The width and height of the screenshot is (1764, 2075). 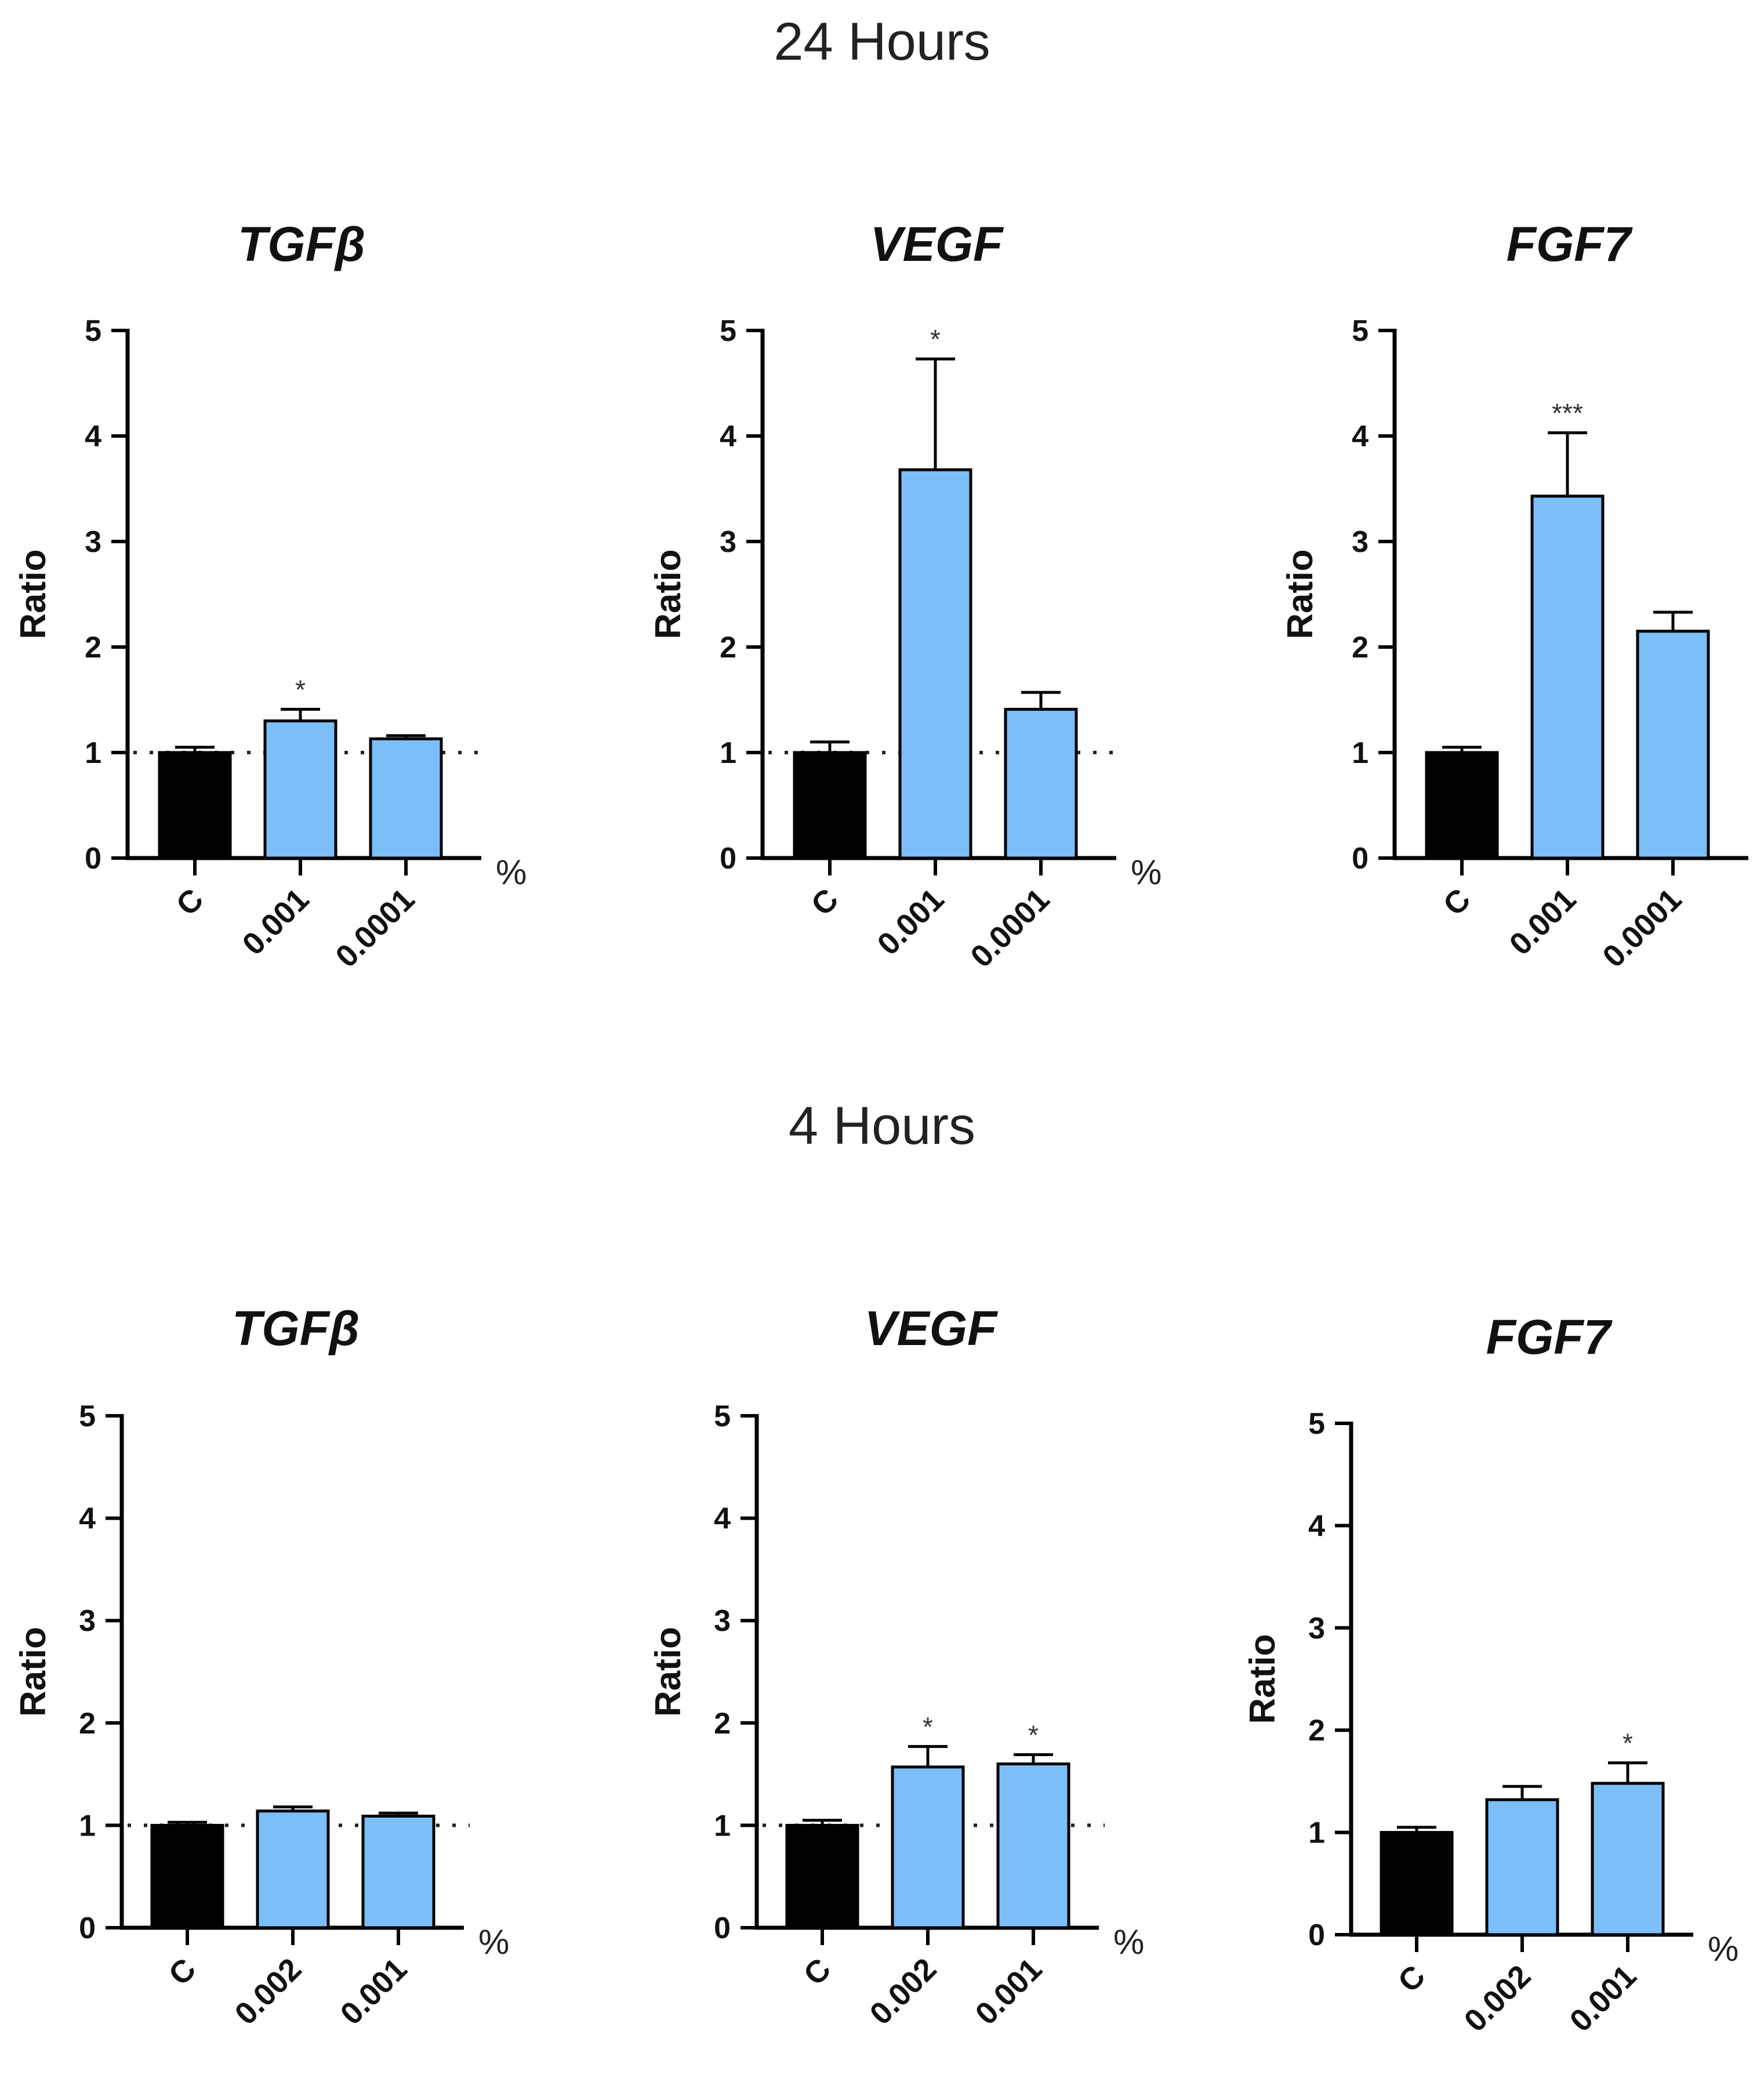 I want to click on chart-24h-vegf: VEGF 0 1 2 3 4 5 Ratio C * 0.001 0.0001%, so click(x=905, y=595).